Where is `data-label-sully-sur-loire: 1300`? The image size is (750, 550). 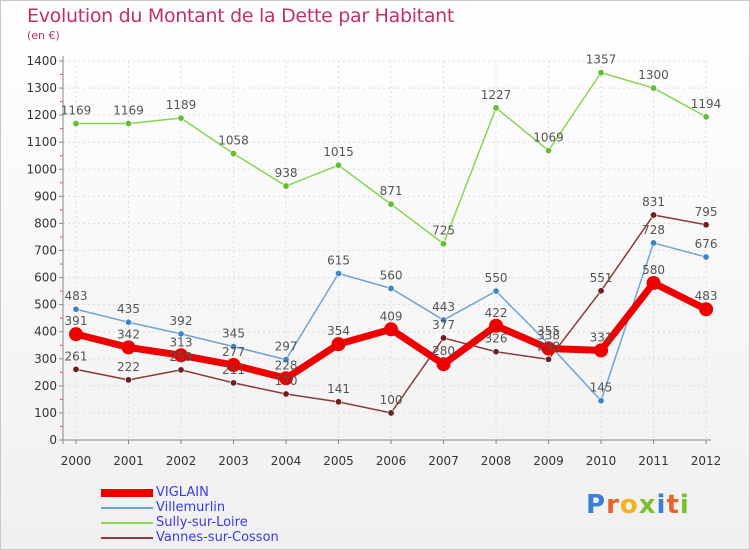
data-label-sully-sur-loire: 1300 is located at coordinates (653, 75).